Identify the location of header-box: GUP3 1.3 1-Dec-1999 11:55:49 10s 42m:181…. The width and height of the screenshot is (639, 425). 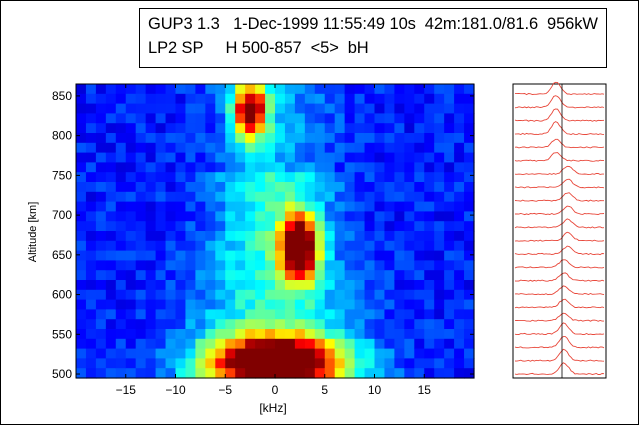
(373, 38).